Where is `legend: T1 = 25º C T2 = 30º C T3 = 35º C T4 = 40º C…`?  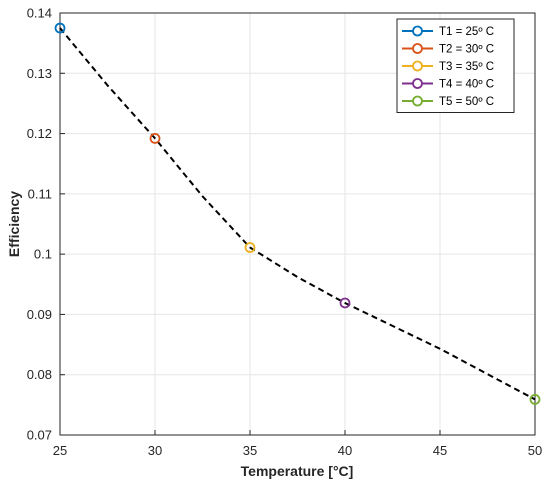 legend: T1 = 25º C T2 = 30º C T3 = 35º C T4 = 40º C… is located at coordinates (455, 65).